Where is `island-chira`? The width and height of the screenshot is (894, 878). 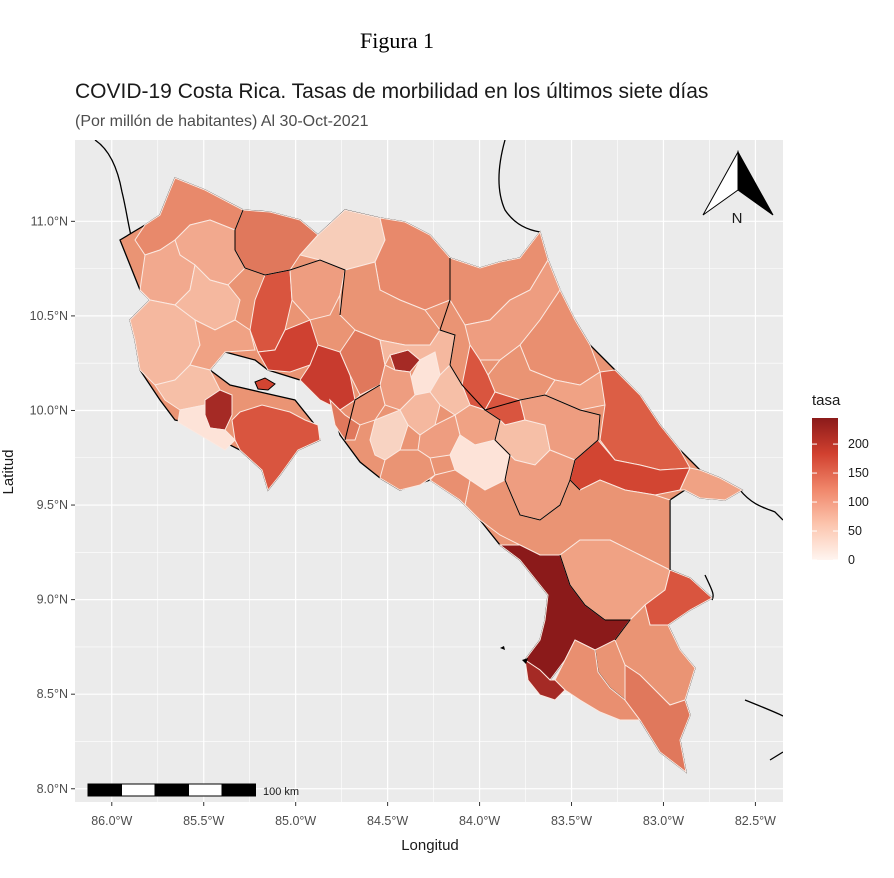
island-chira is located at coordinates (265, 384).